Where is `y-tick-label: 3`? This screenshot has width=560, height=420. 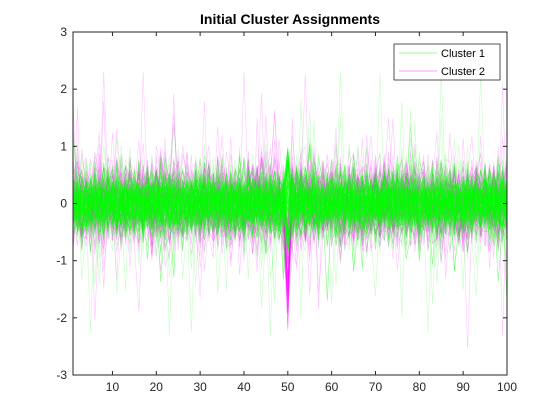 y-tick-label: 3 is located at coordinates (63, 32).